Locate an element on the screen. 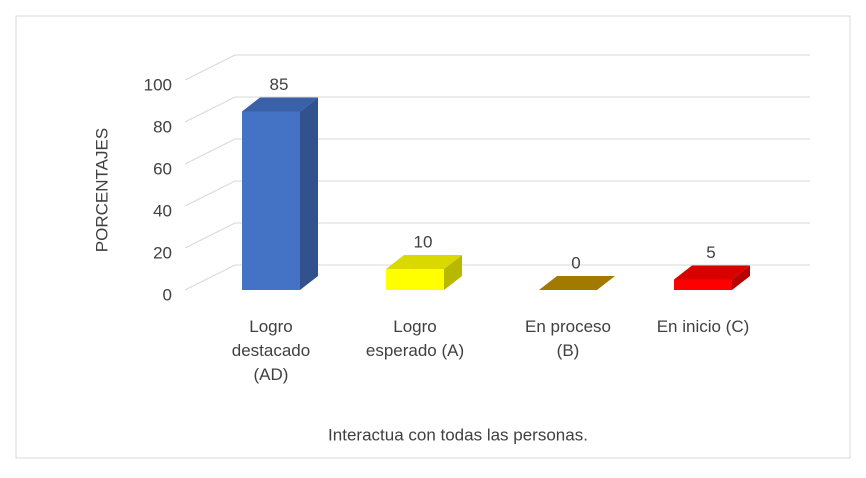 The height and width of the screenshot is (478, 866). value-label: 85 is located at coordinates (279, 84).